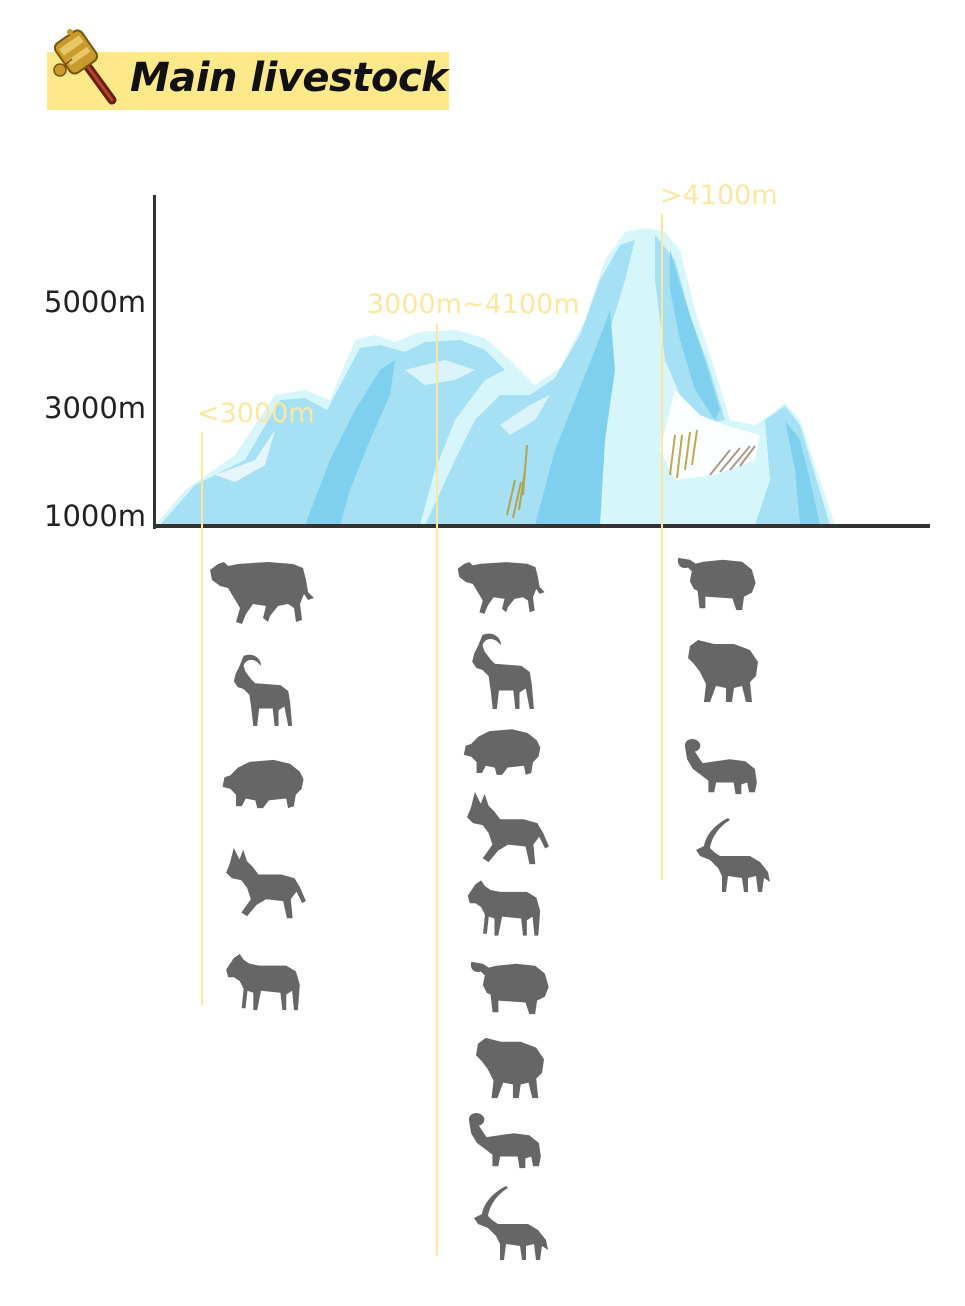 The height and width of the screenshot is (1306, 965). I want to click on zone-line-low, so click(202, 718).